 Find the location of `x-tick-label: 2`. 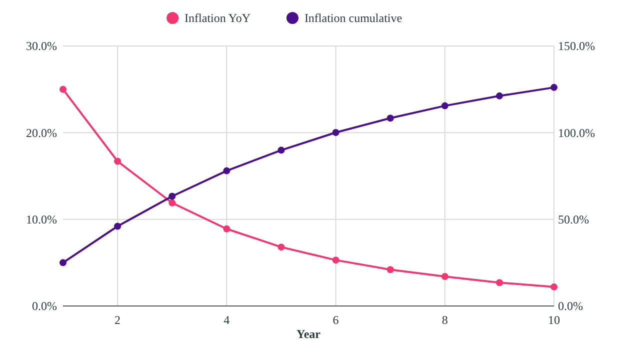

x-tick-label: 2 is located at coordinates (117, 320).